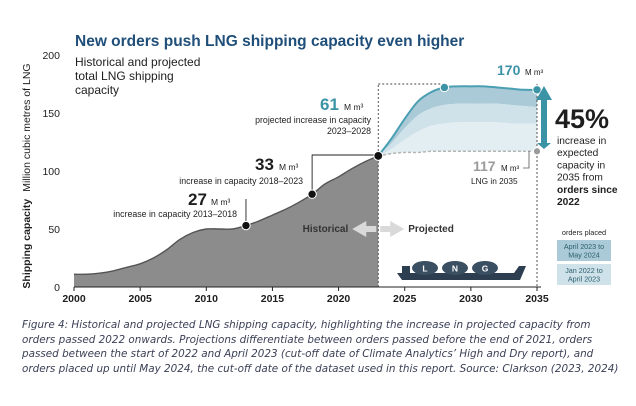 Image resolution: width=636 pixels, height=406 pixels. I want to click on projected-band-2022-2023, so click(457, 129).